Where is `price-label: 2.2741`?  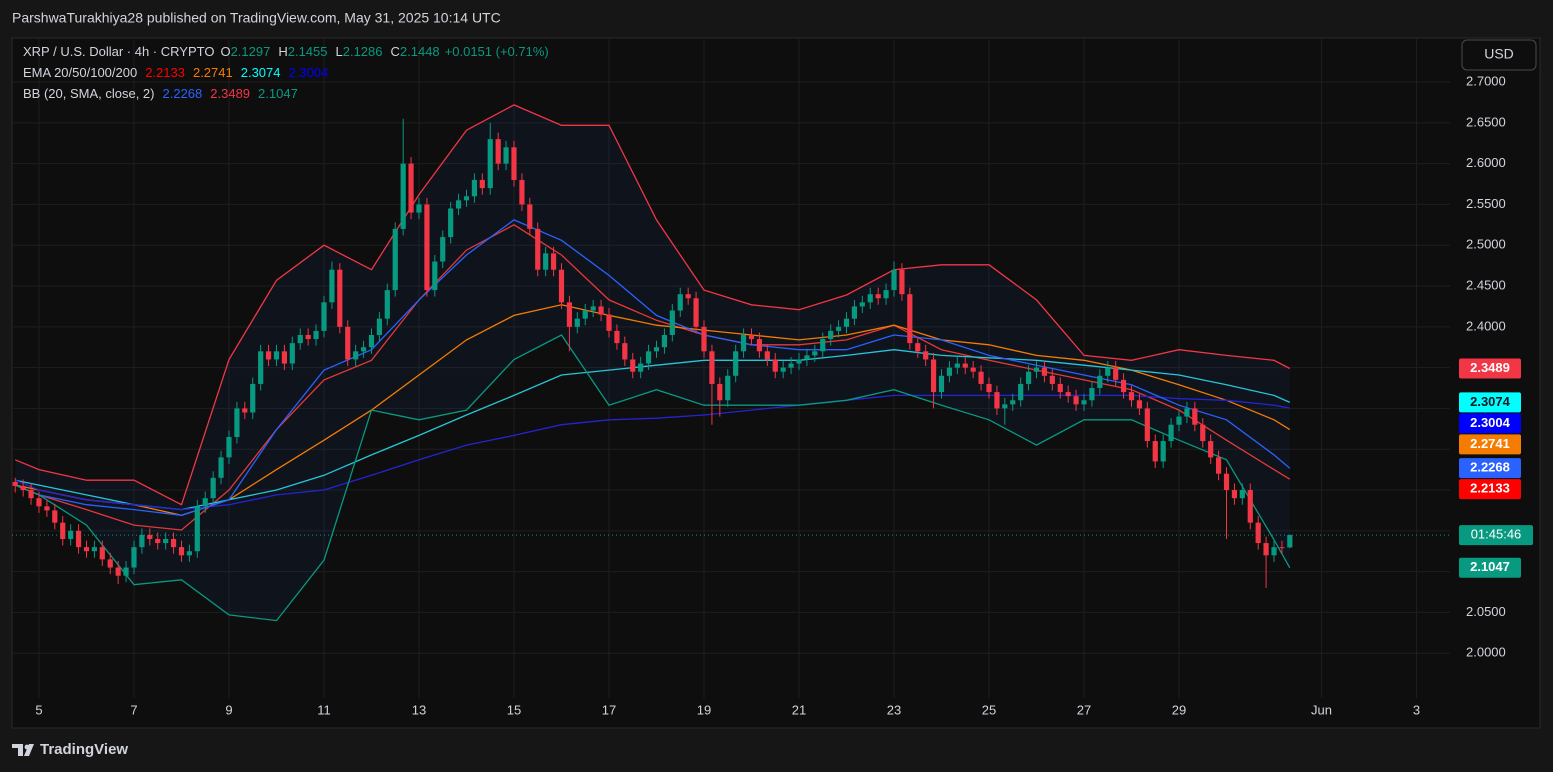
price-label: 2.2741 is located at coordinates (1490, 443).